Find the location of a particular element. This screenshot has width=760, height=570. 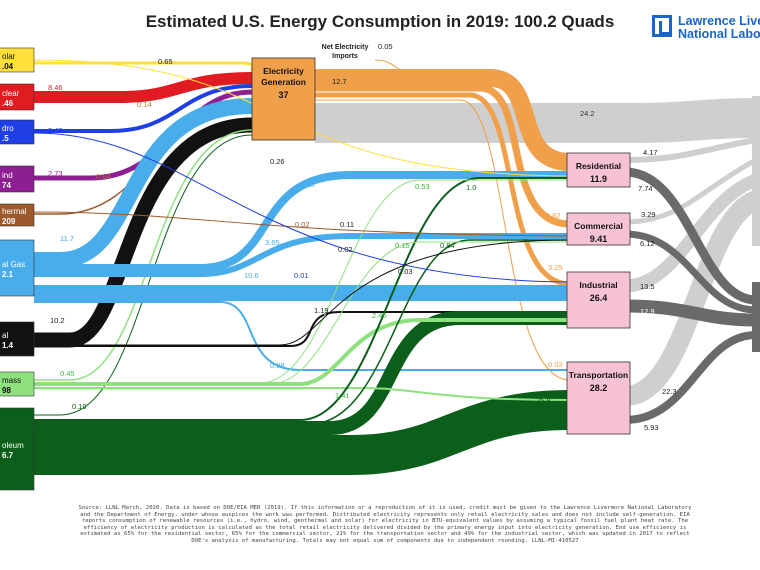

flow-pet-elec is located at coordinates (143, 275).